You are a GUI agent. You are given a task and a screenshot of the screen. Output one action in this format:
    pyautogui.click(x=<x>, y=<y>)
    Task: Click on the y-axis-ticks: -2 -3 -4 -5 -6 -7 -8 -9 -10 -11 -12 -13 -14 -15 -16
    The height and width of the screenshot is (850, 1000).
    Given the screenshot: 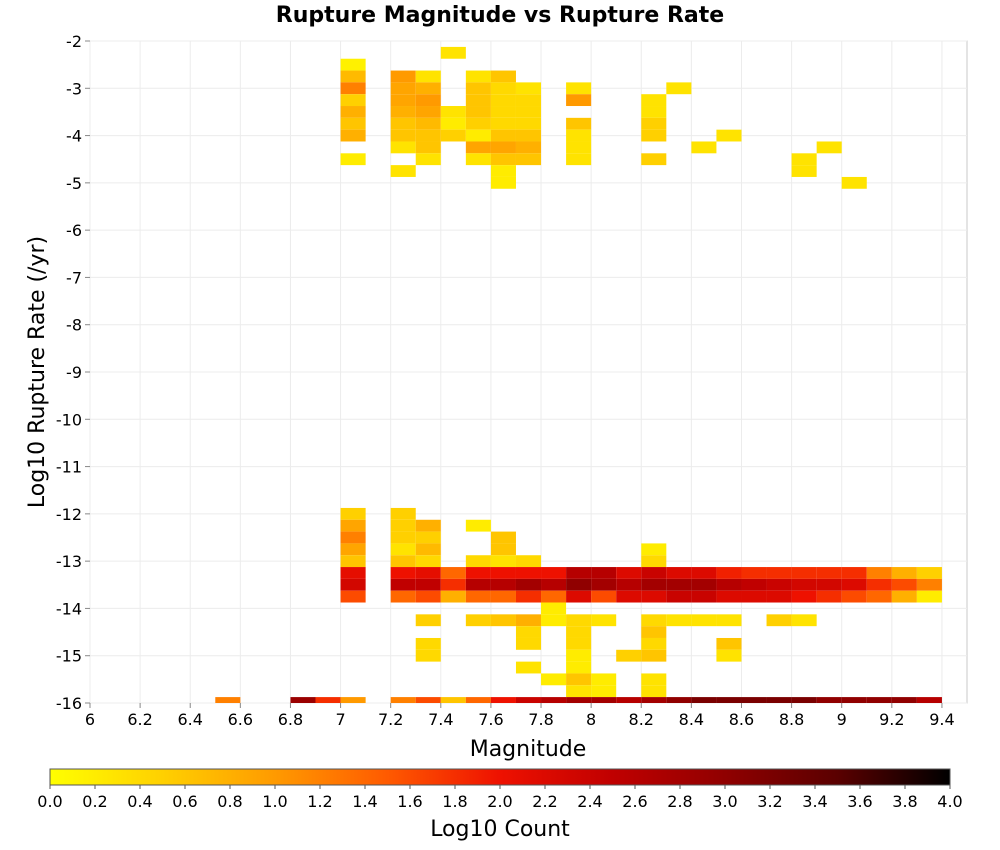 What is the action you would take?
    pyautogui.click(x=73, y=372)
    